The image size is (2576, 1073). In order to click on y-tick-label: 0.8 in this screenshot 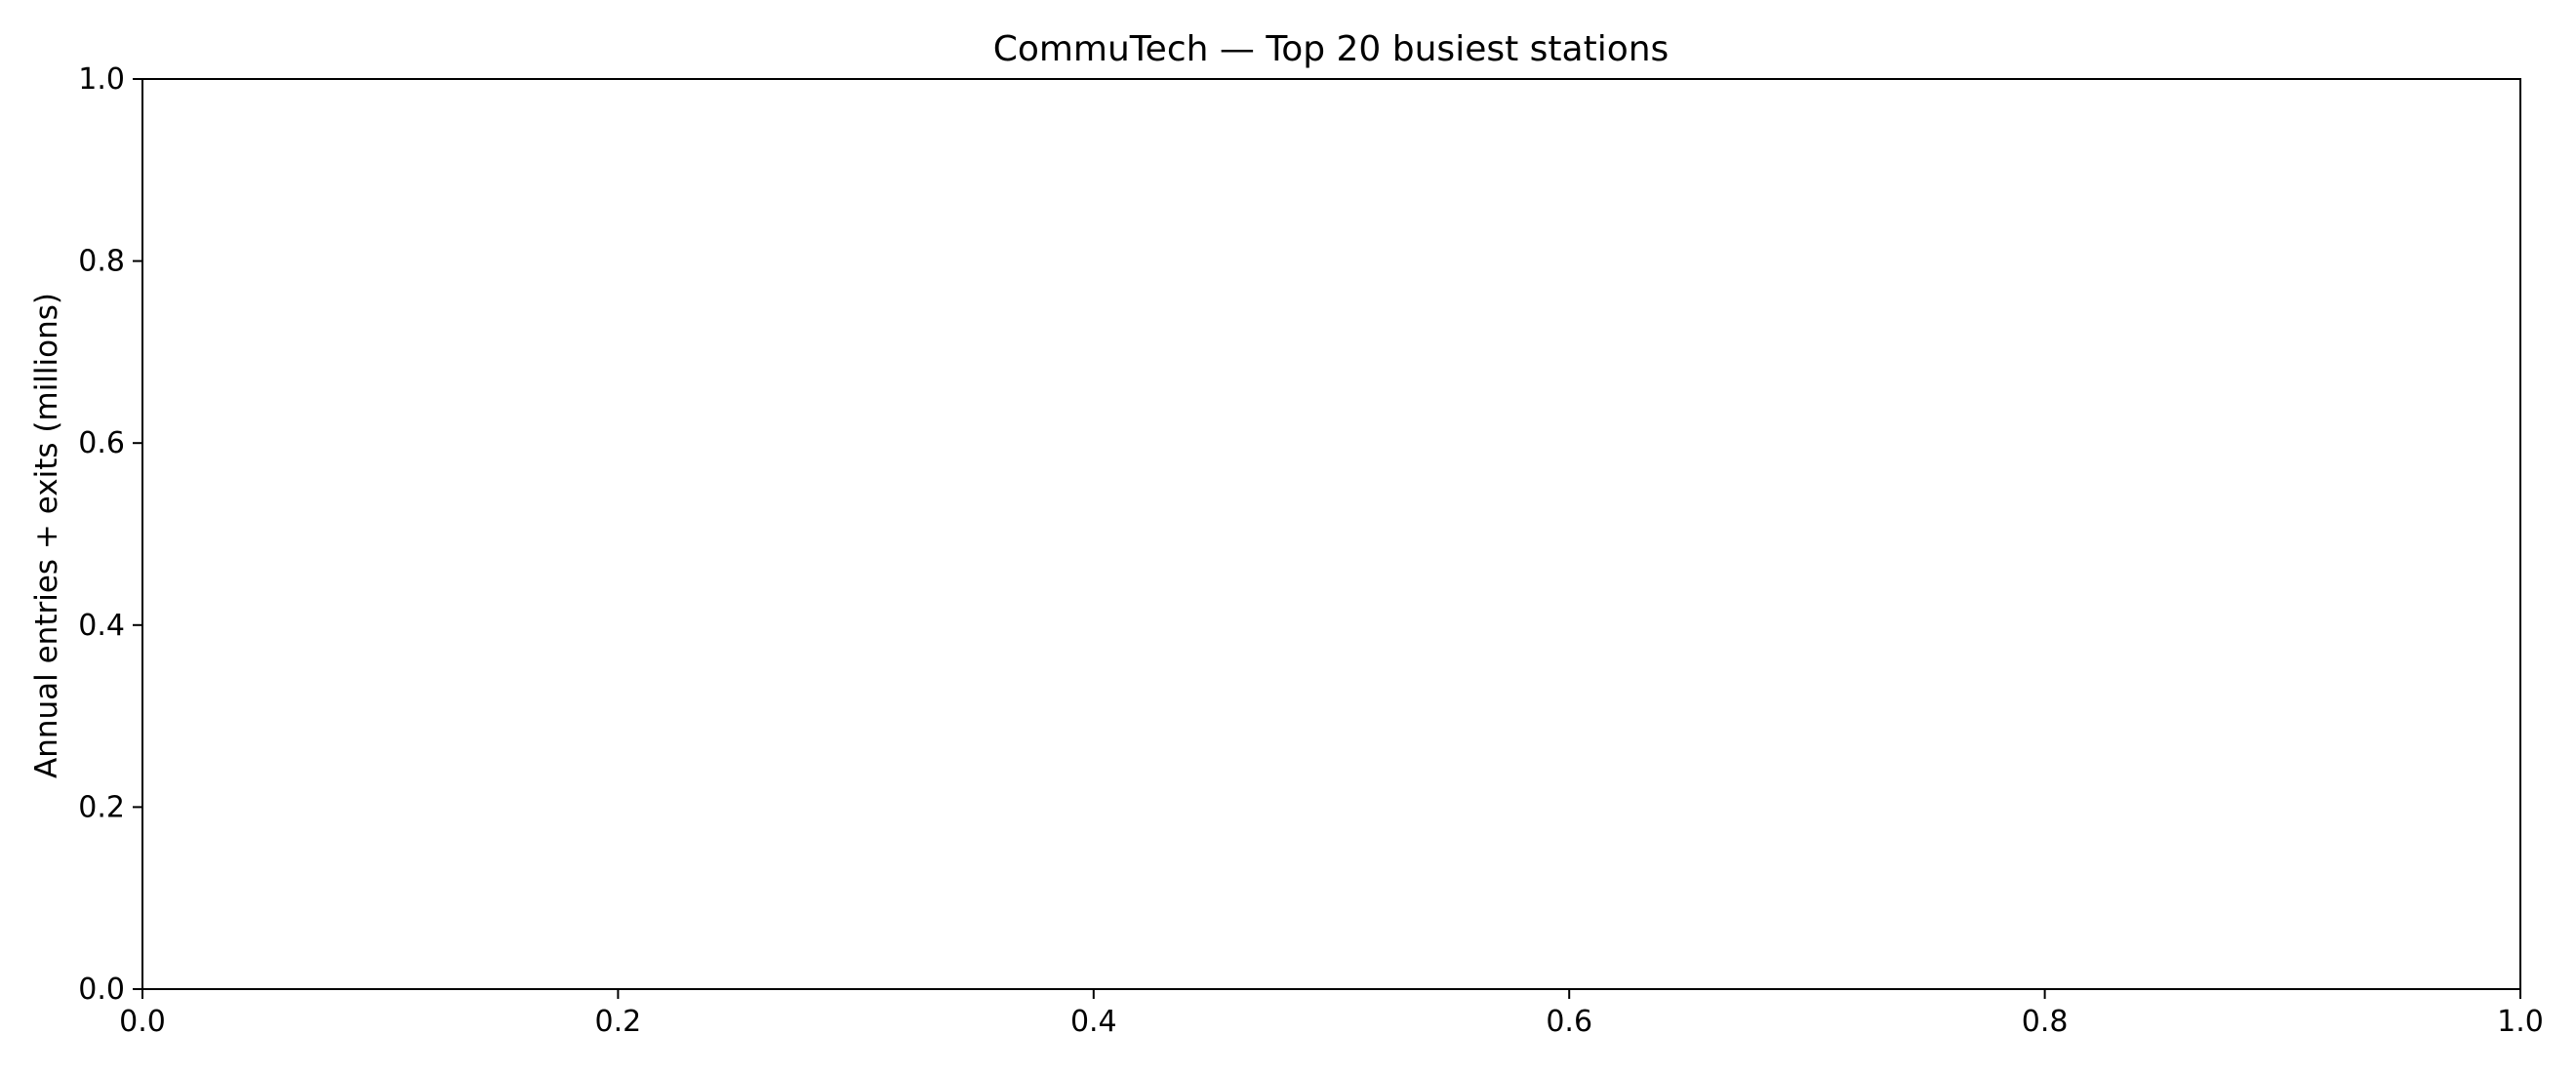, I will do `click(101, 262)`.